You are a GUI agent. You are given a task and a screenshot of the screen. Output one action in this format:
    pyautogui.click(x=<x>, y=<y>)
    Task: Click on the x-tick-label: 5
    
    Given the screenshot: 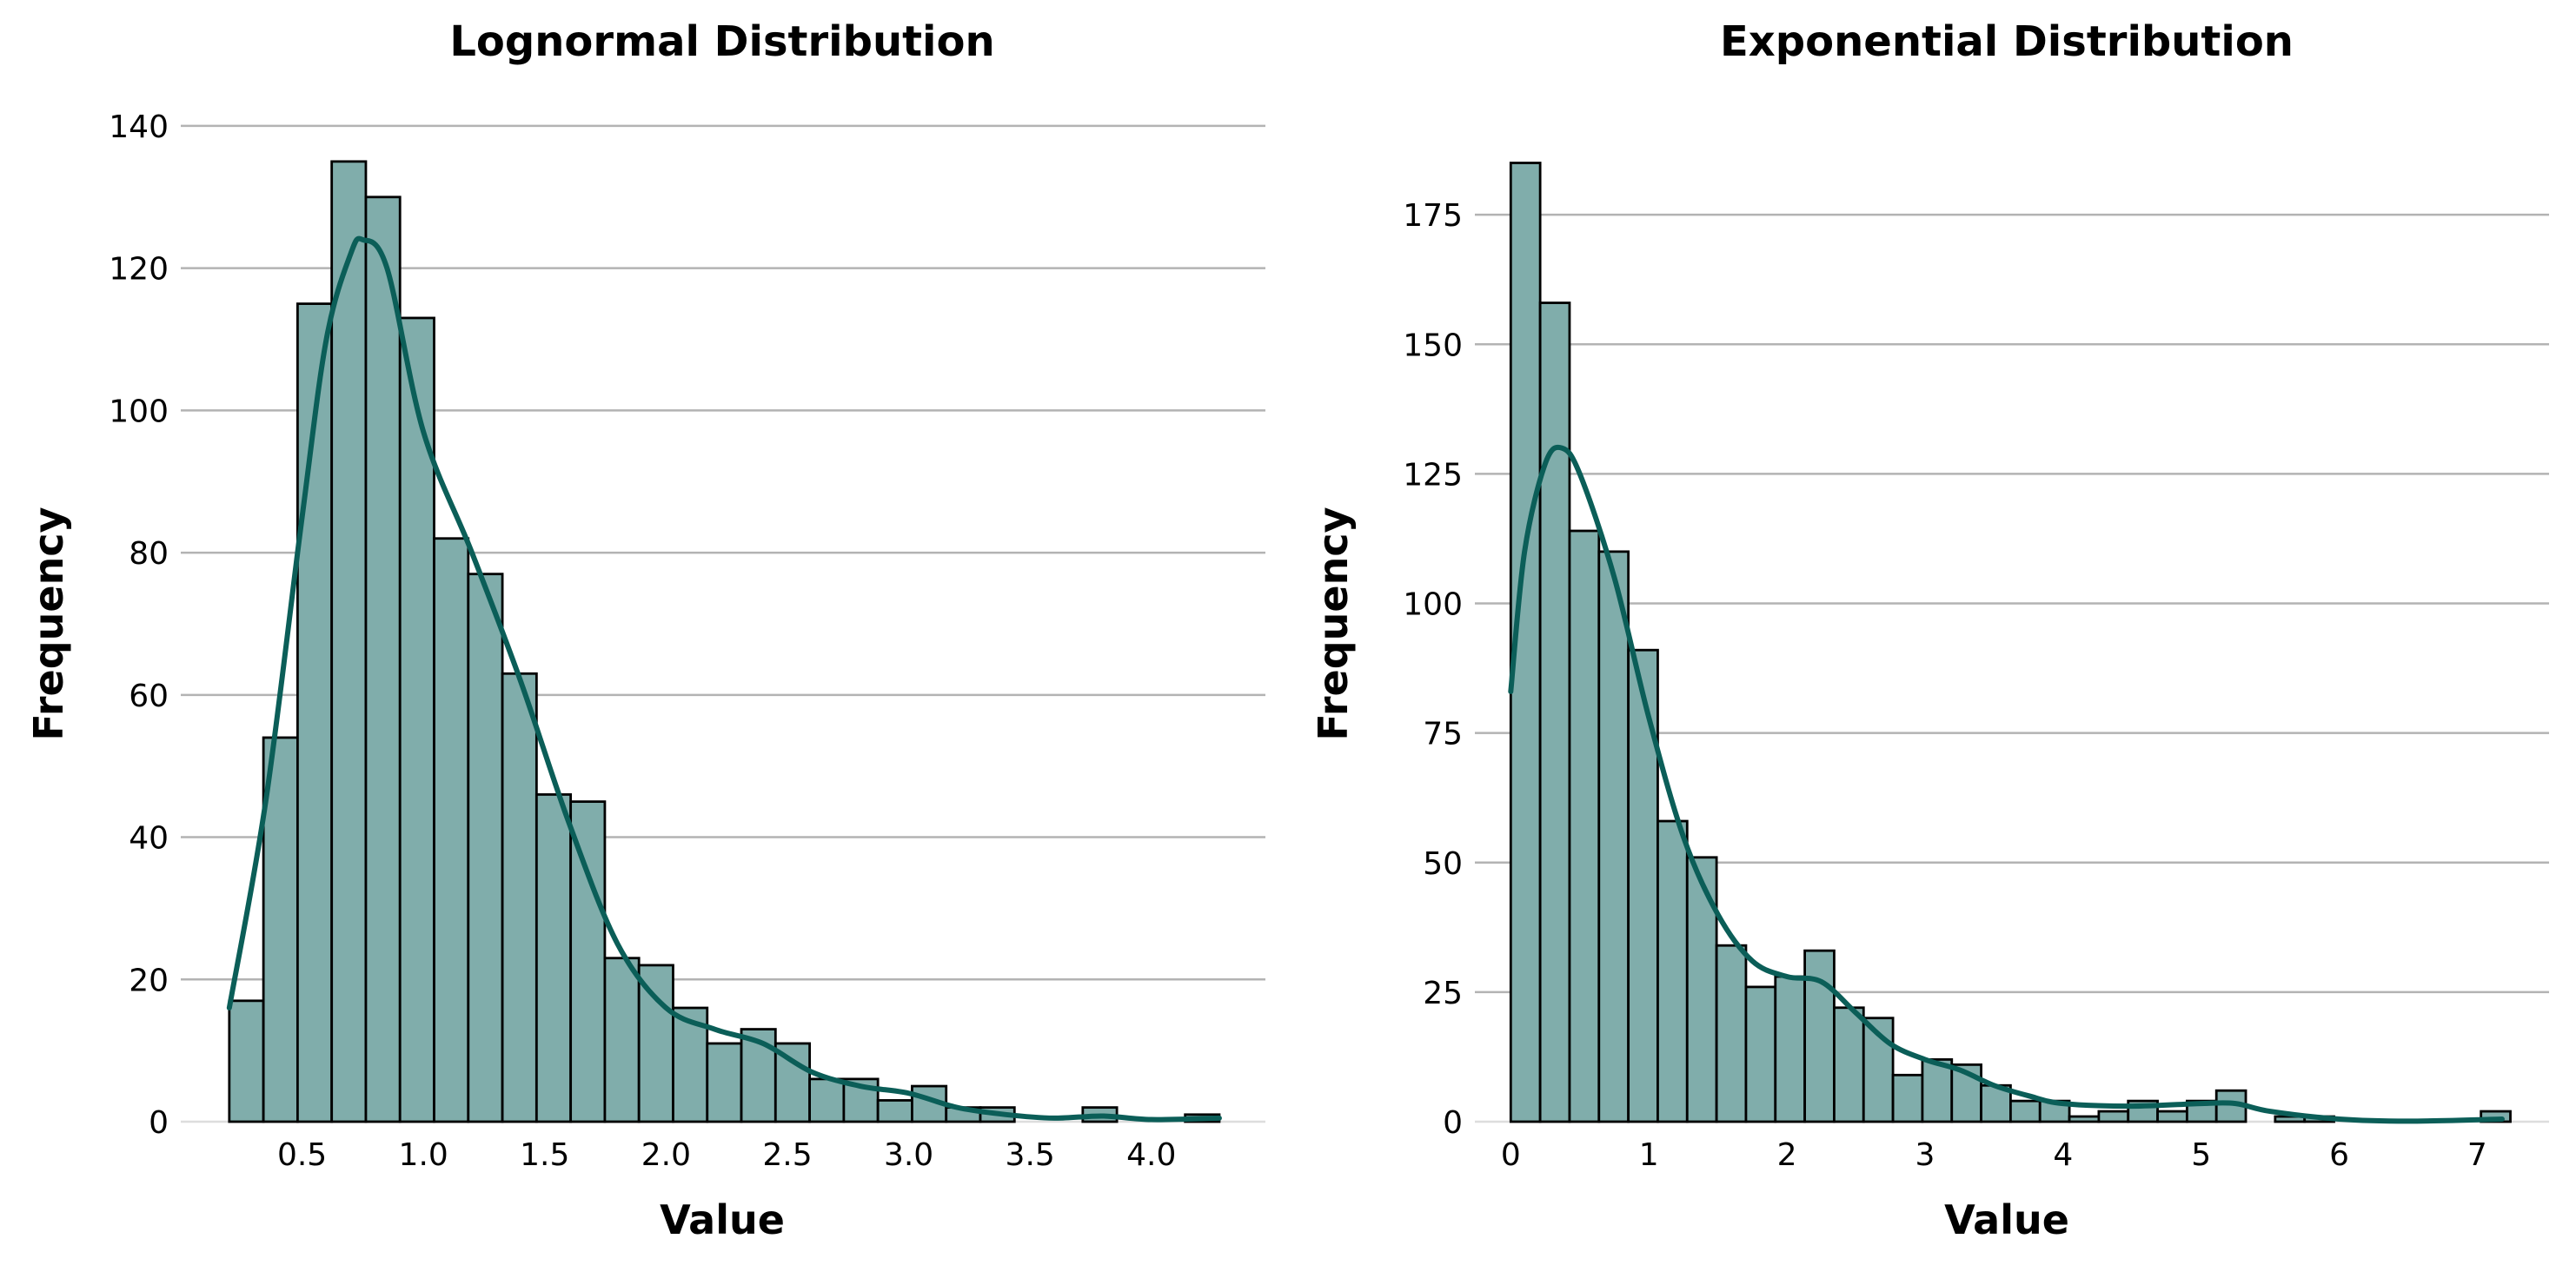 What is the action you would take?
    pyautogui.click(x=2201, y=1155)
    